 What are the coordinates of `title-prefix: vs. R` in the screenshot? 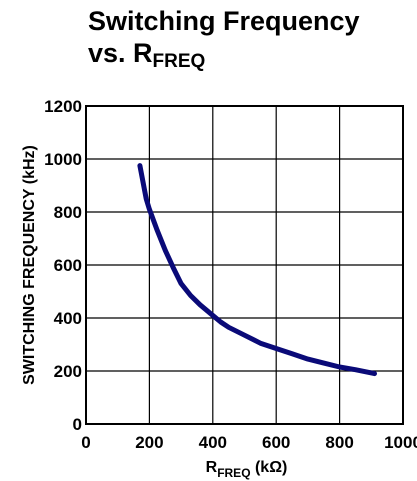 It's located at (120, 53).